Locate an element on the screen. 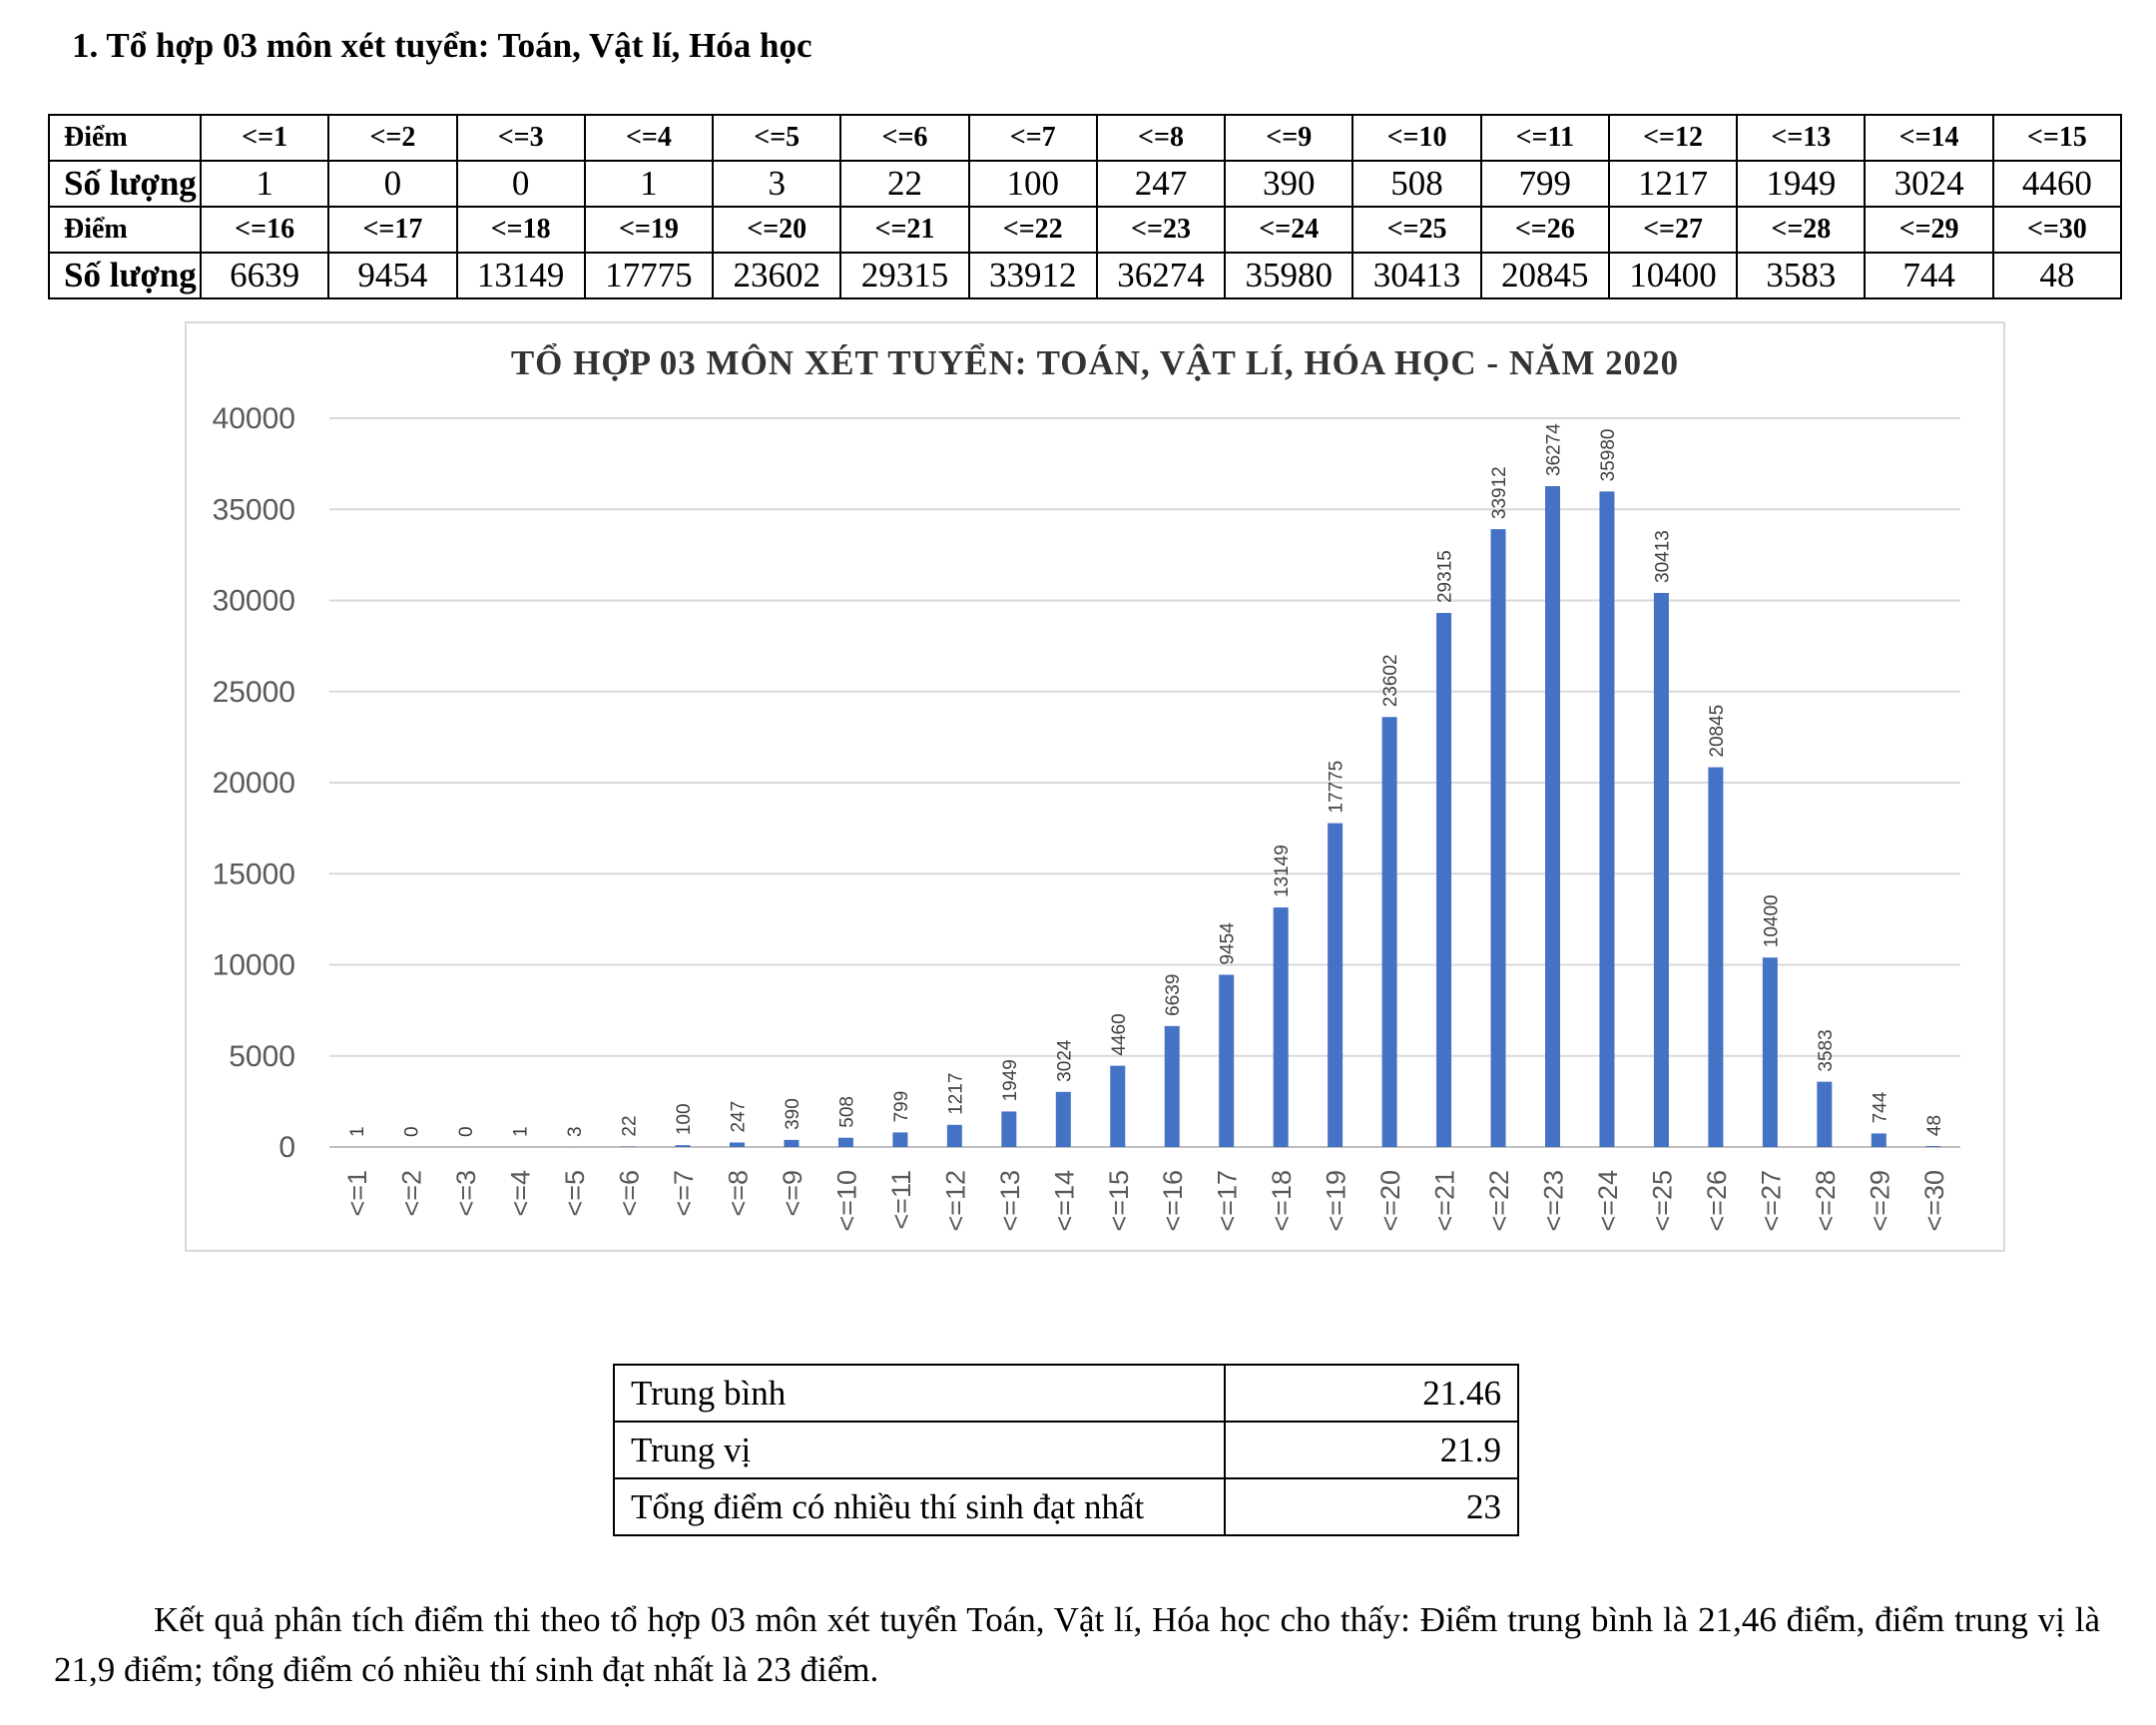 The height and width of the screenshot is (1725, 2156). bar-data-label: 1949 is located at coordinates (1010, 1080).